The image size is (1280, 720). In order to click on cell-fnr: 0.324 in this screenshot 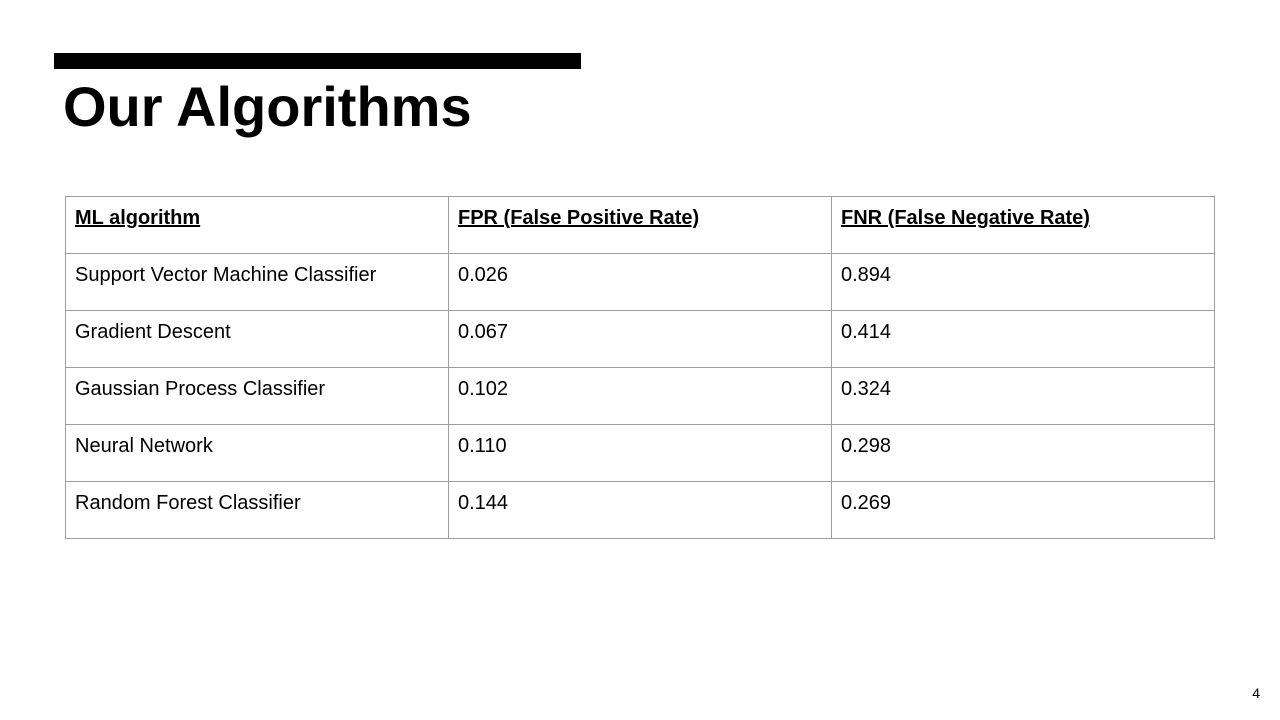, I will do `click(1023, 396)`.